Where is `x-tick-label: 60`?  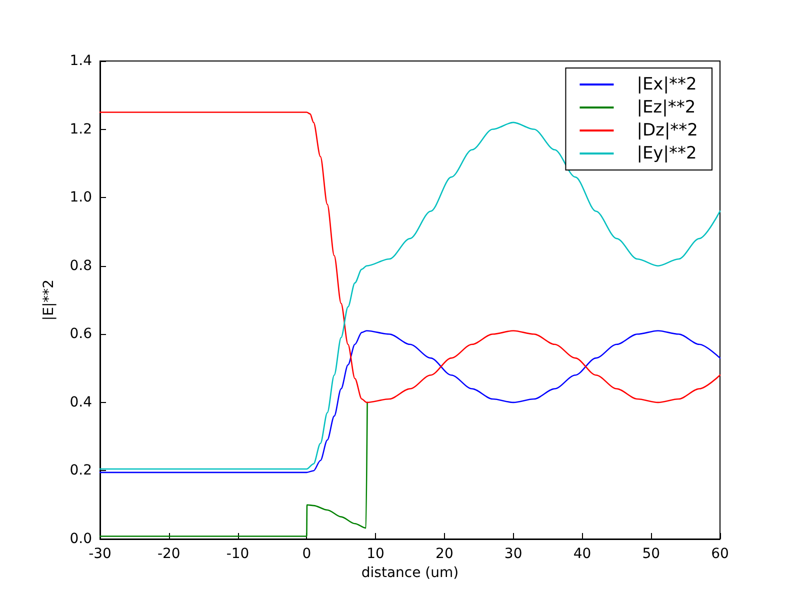 x-tick-label: 60 is located at coordinates (720, 554).